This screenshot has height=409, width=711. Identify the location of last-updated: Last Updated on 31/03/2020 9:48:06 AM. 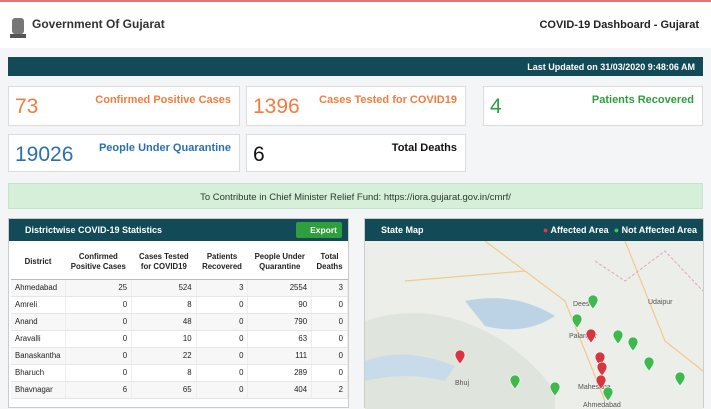
(355, 66).